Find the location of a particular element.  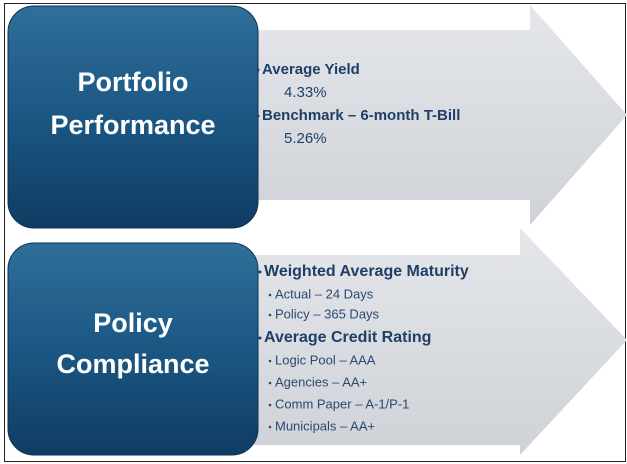

item-detail: 5.26% is located at coordinates (305, 138).